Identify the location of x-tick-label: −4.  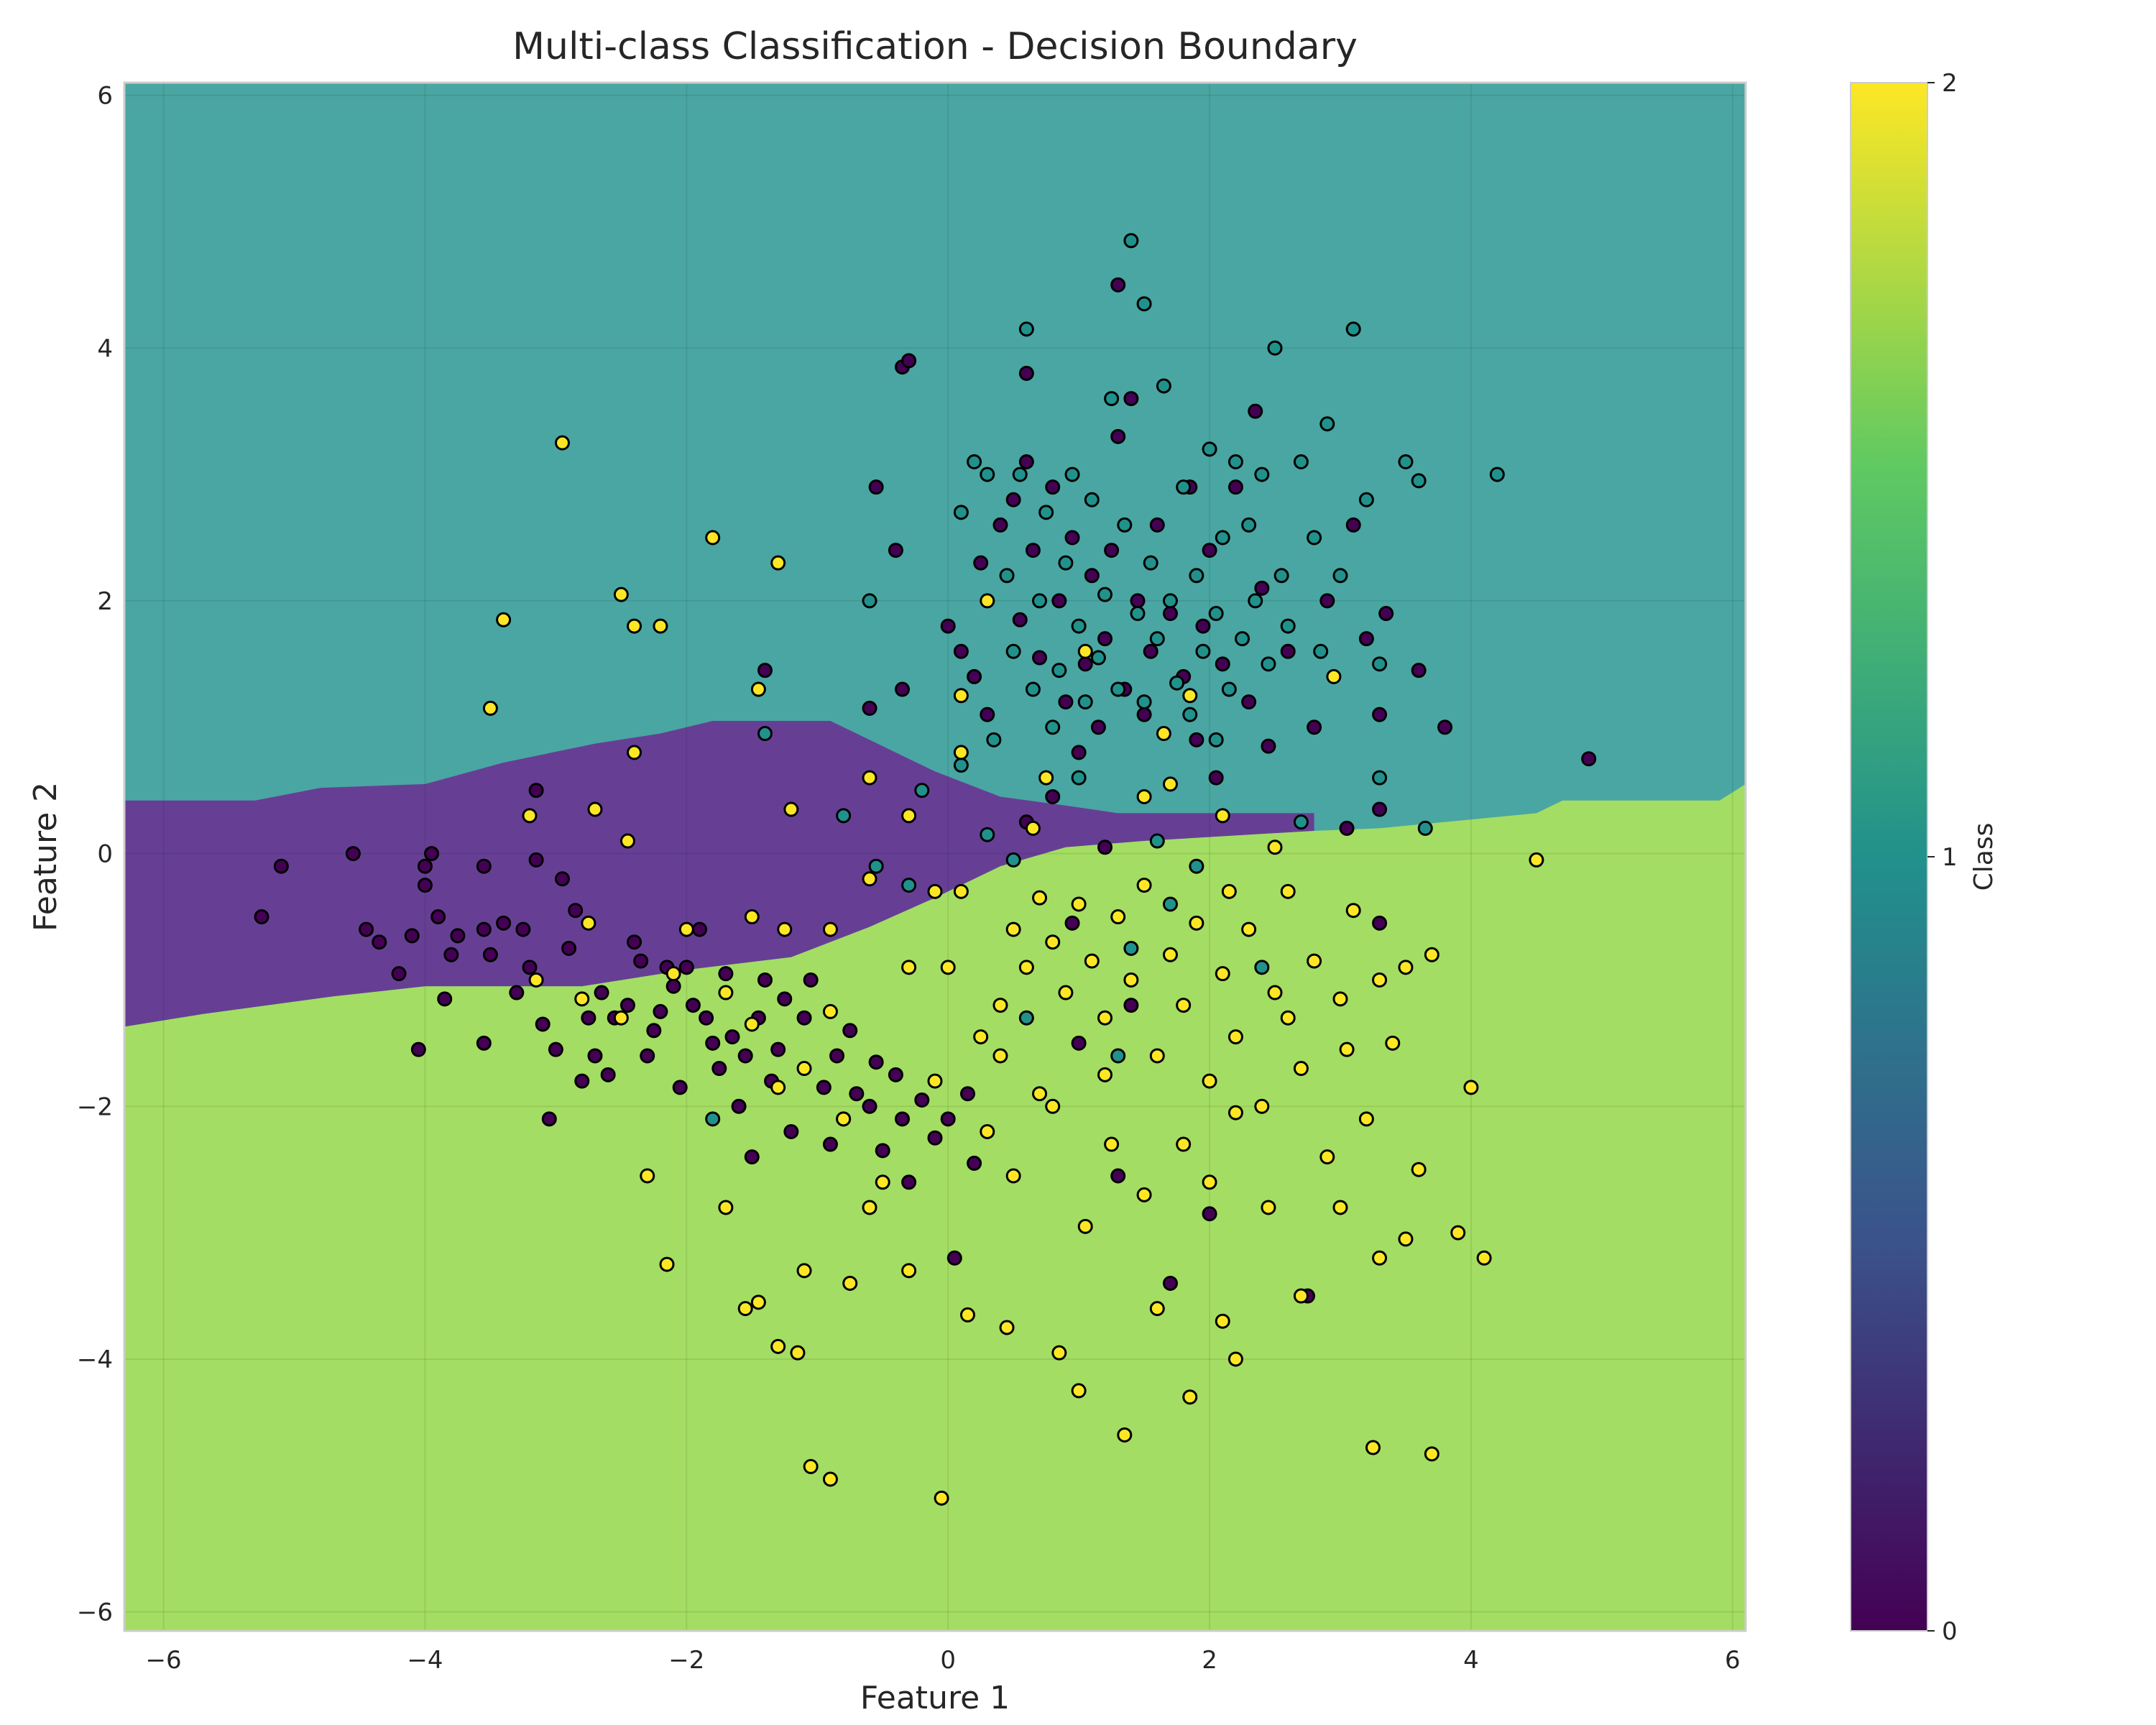
(425, 1660).